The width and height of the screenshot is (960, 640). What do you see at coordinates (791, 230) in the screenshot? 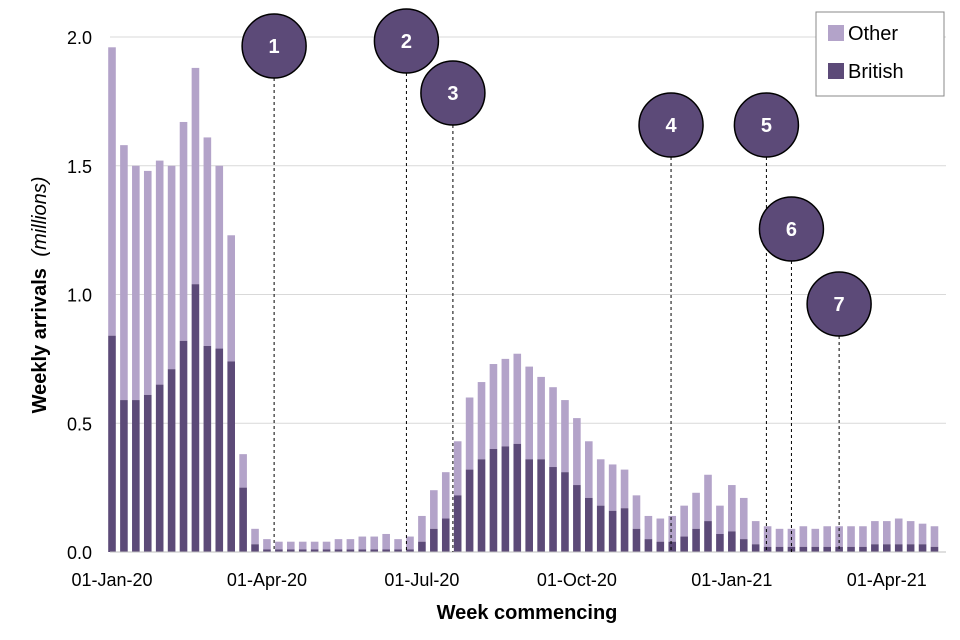
I see `annotation-label: 6` at bounding box center [791, 230].